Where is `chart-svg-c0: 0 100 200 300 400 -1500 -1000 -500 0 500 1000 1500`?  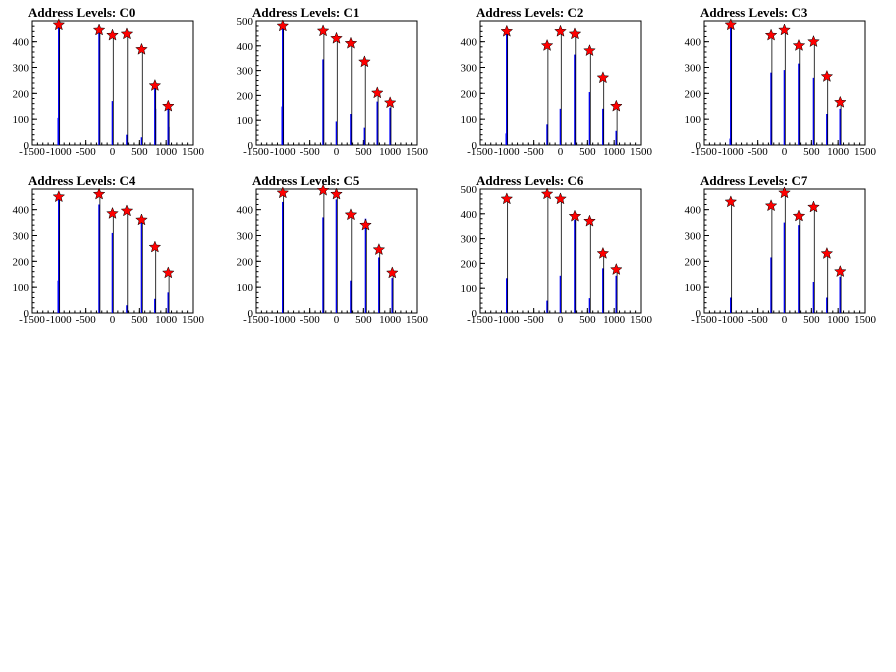 chart-svg-c0: 0 100 200 300 400 -1500 -1000 -500 0 500 1000 1500 is located at coordinates (109, 88).